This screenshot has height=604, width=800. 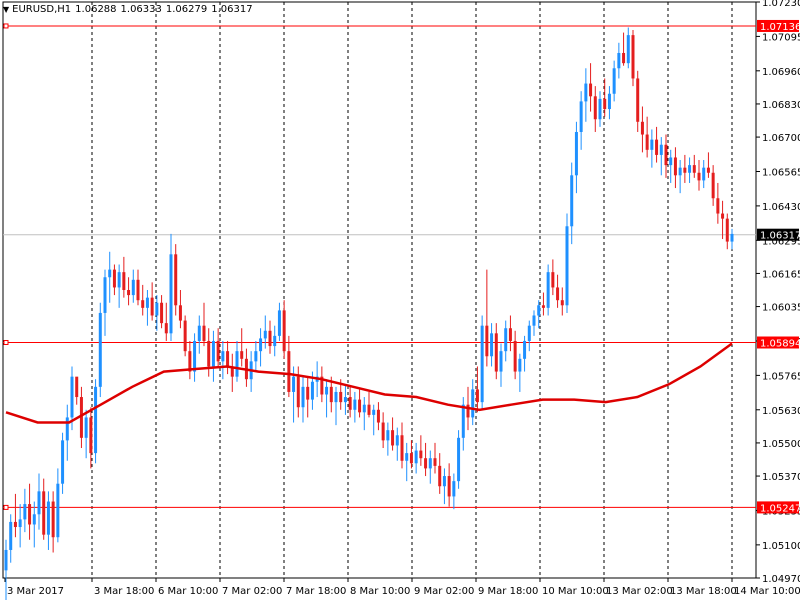 I want to click on current-price-label-bg, so click(x=778, y=234).